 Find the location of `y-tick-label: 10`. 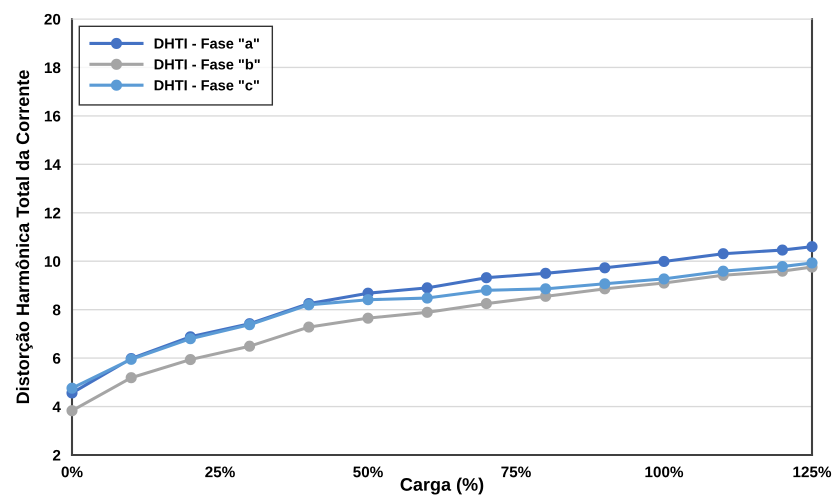

y-tick-label: 10 is located at coordinates (52, 261).